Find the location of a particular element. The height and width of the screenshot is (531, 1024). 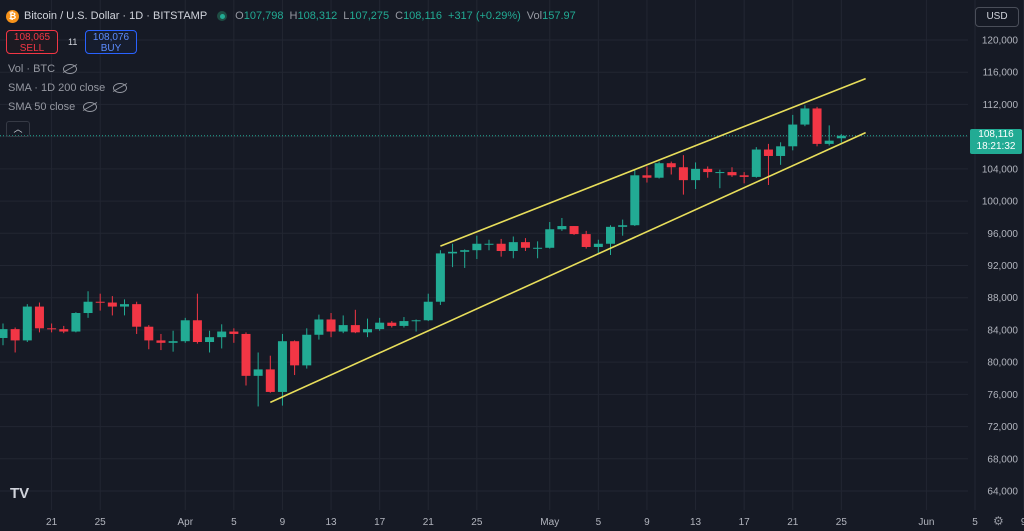

x-tick-label: 5 is located at coordinates (975, 522).